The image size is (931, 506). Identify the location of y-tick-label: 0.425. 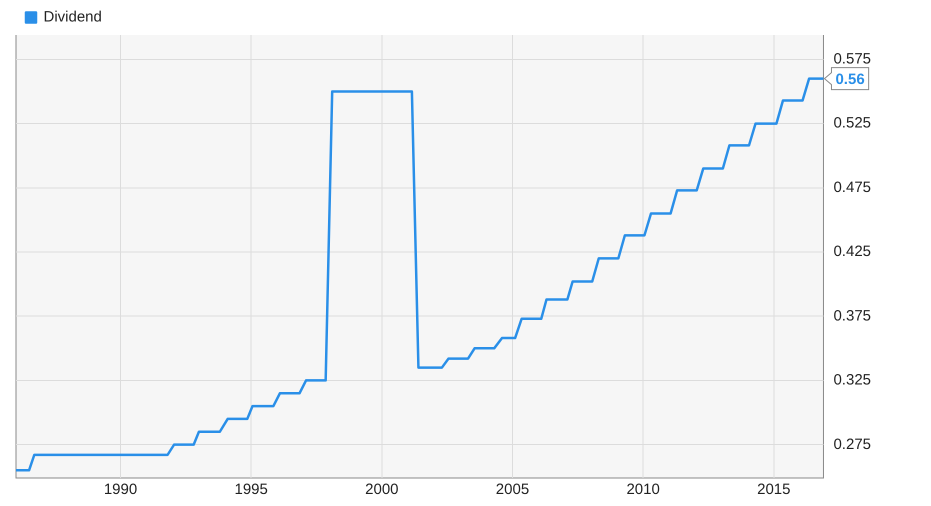
(852, 251).